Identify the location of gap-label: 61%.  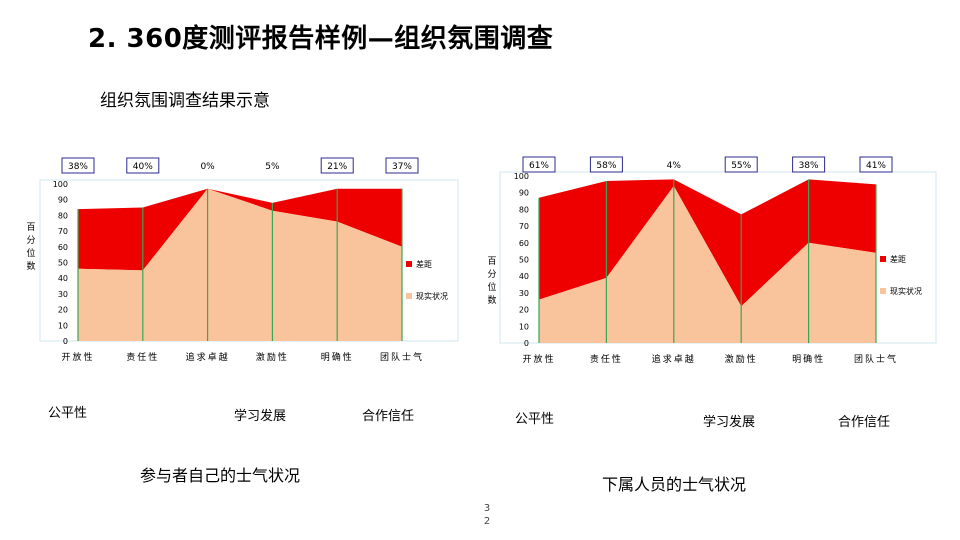
(539, 166).